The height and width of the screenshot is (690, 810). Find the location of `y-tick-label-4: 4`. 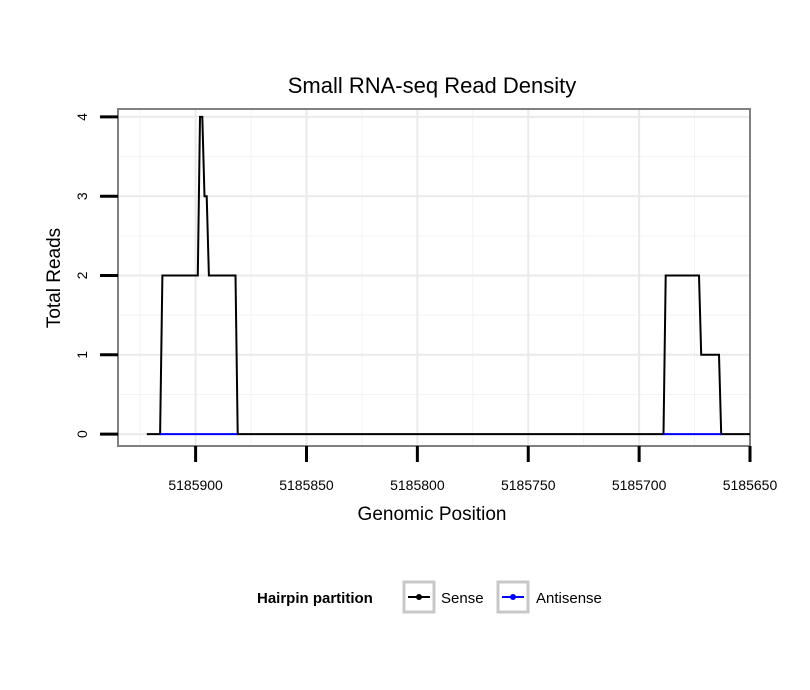

y-tick-label-4: 4 is located at coordinates (82, 117).